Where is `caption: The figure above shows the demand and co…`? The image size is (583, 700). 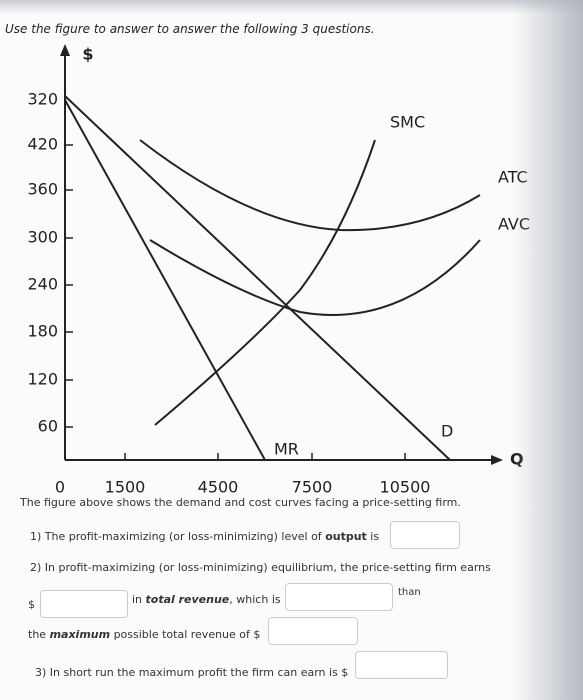 caption: The figure above shows the demand and co… is located at coordinates (240, 502).